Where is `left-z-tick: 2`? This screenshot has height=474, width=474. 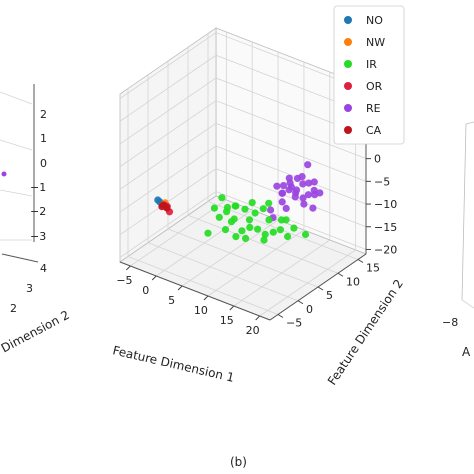
left-z-tick: 2 is located at coordinates (43, 114).